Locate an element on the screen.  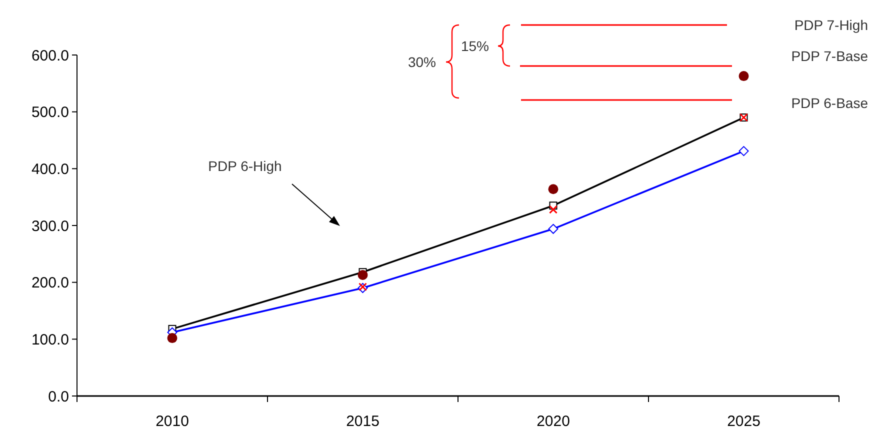
y-tick-label: 300.0 is located at coordinates (50, 226).